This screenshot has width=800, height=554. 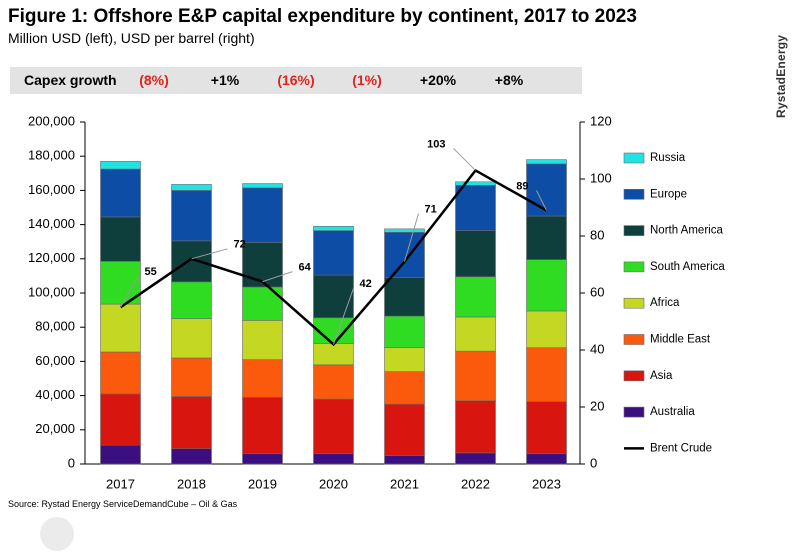 I want to click on decorative-circle, so click(x=57, y=534).